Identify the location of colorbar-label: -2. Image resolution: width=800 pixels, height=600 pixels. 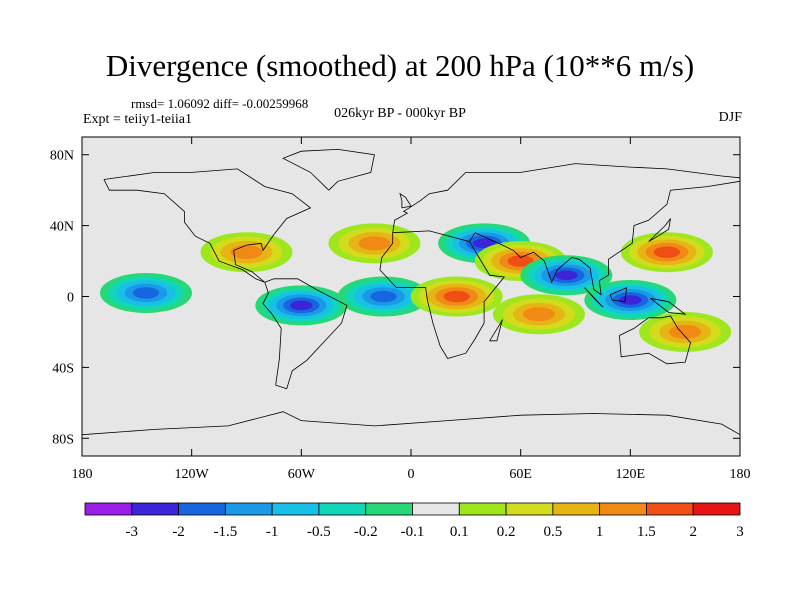
(178, 532).